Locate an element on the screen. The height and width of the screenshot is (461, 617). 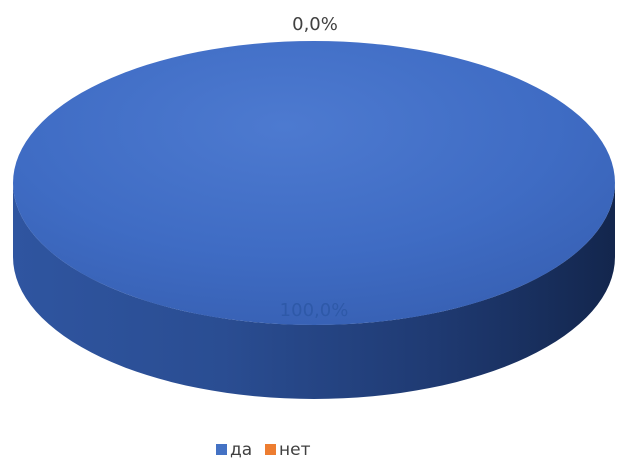
data-label-net: 0,0% is located at coordinates (315, 24).